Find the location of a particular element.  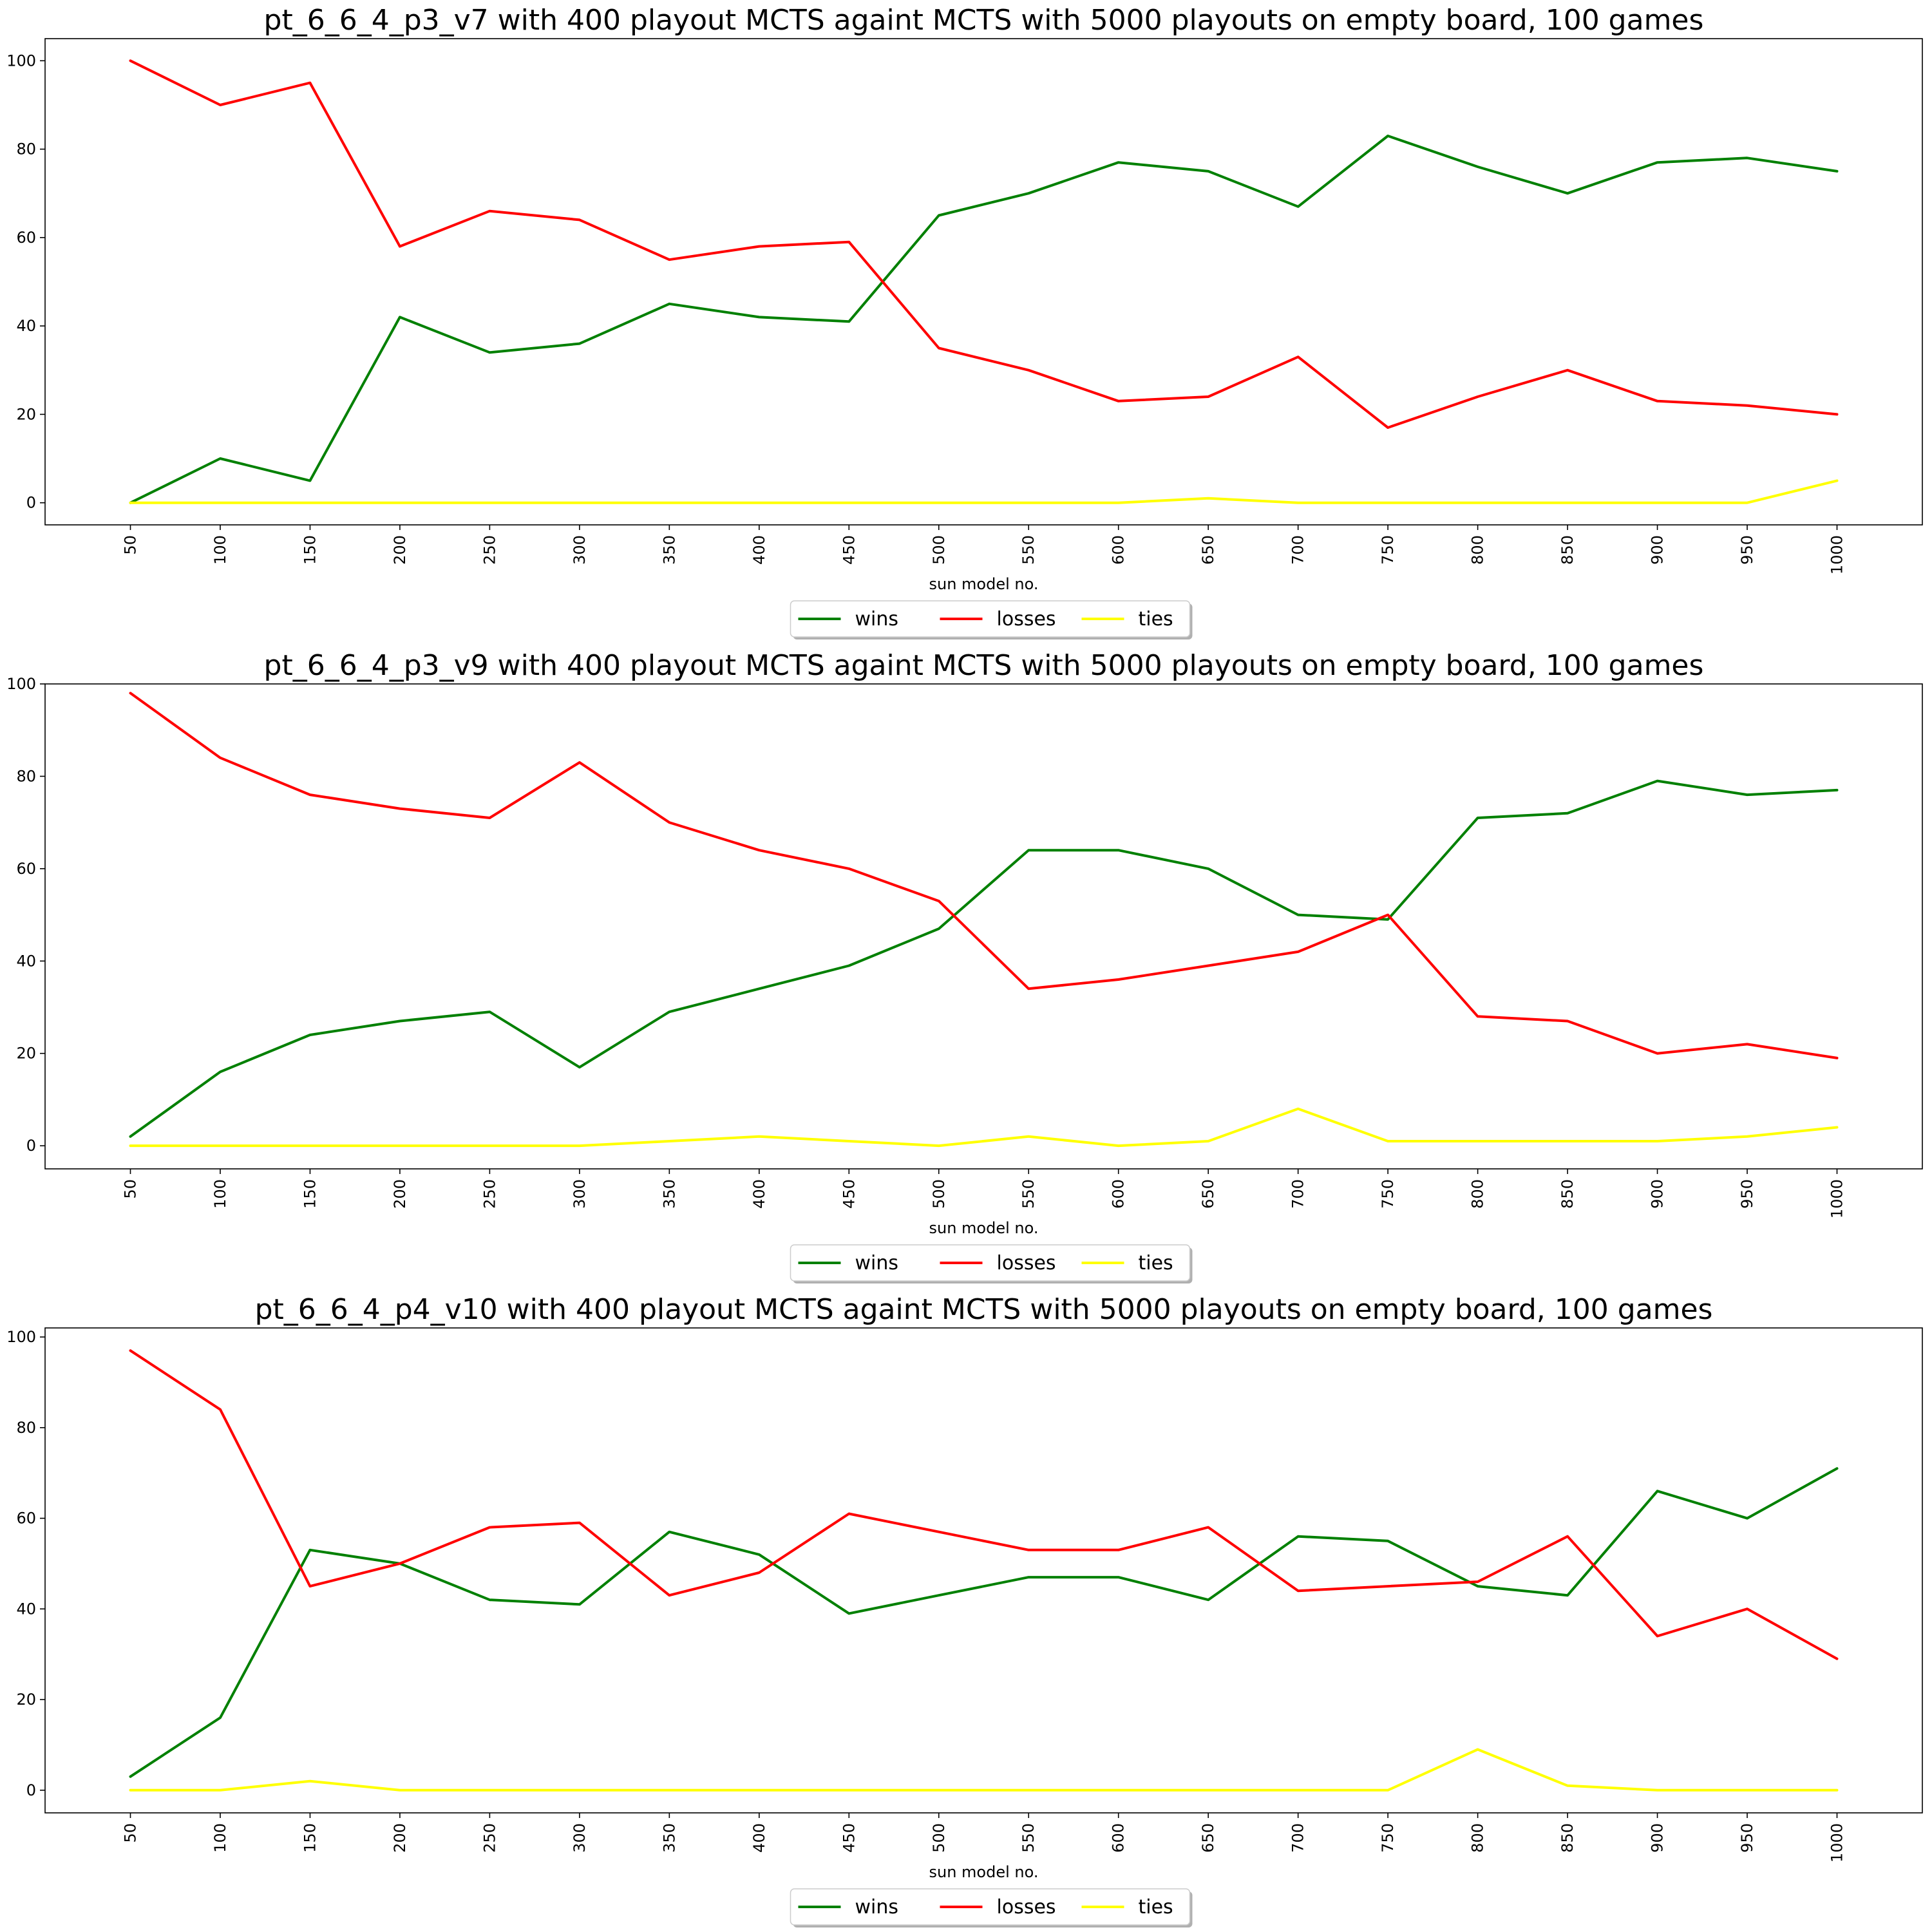

series-line-losses is located at coordinates (984, 1504).